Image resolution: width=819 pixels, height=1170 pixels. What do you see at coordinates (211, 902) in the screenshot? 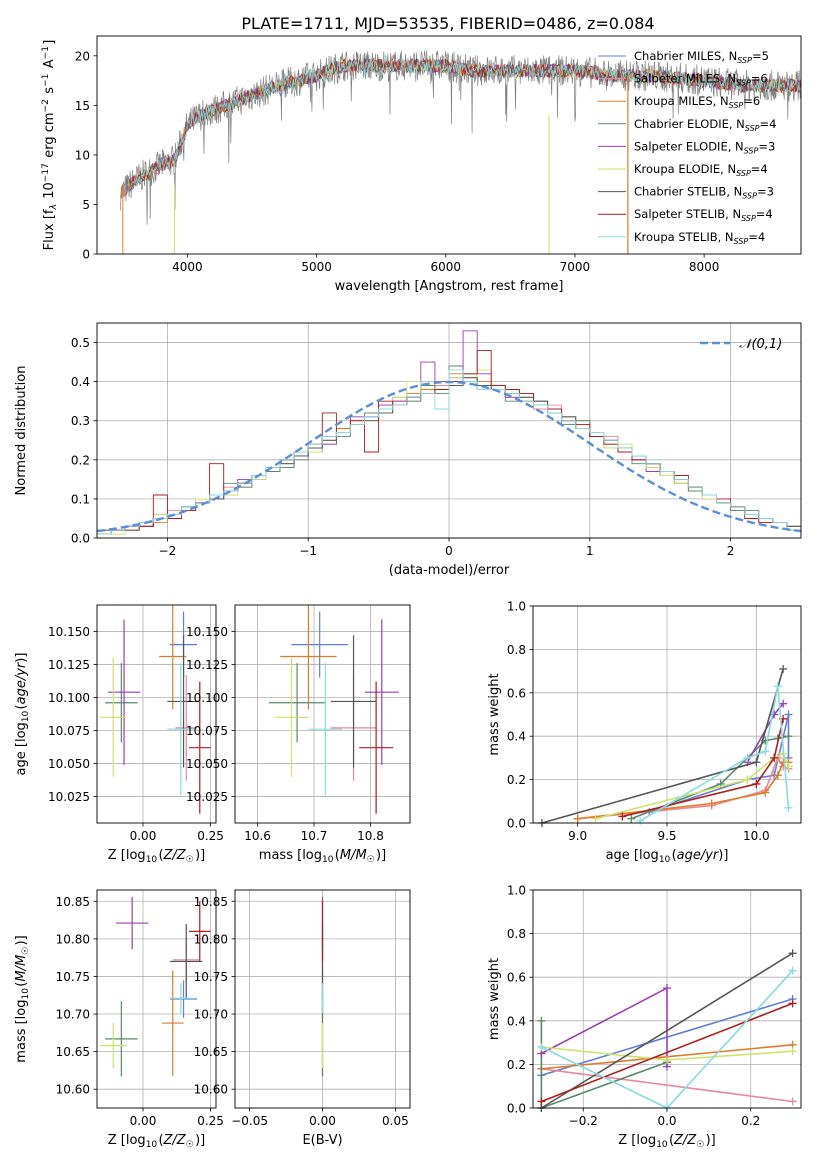
I see `y-tick-label: 10.85` at bounding box center [211, 902].